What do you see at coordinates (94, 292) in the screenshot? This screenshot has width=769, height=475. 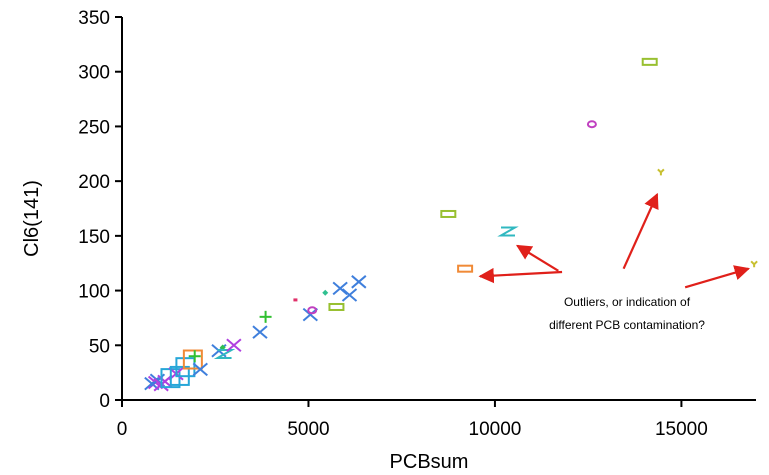 I see `y-tick-label: 100` at bounding box center [94, 292].